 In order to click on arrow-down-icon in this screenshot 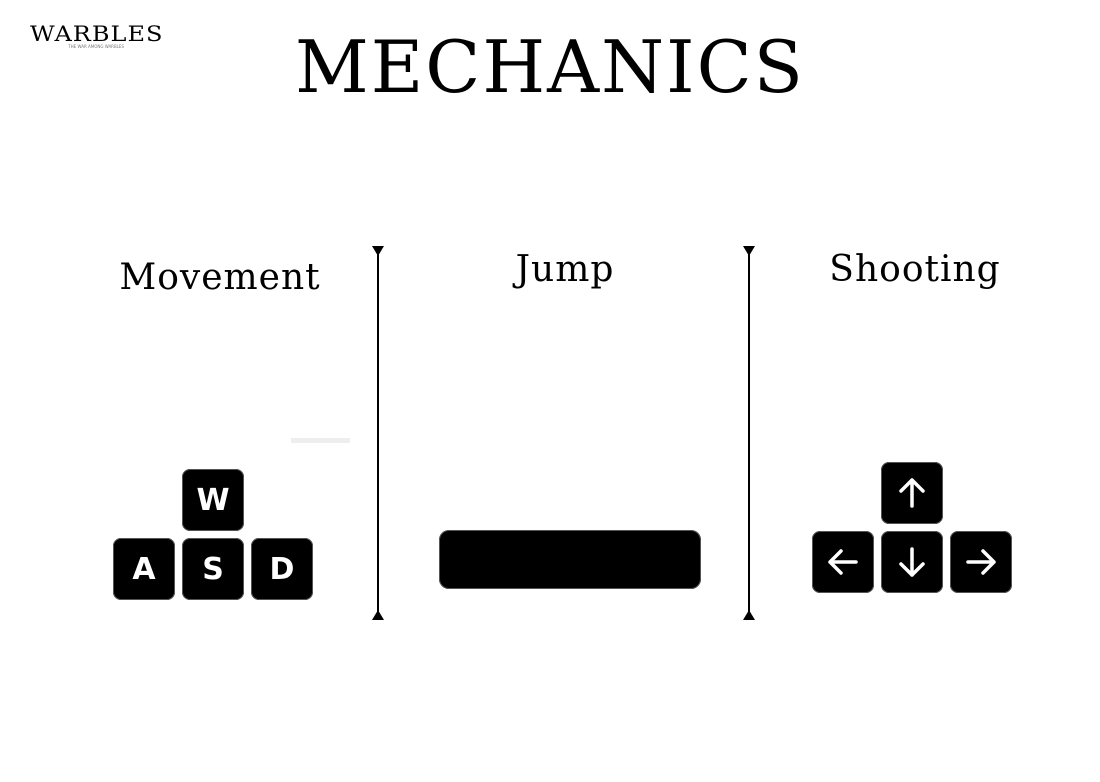, I will do `click(912, 562)`.